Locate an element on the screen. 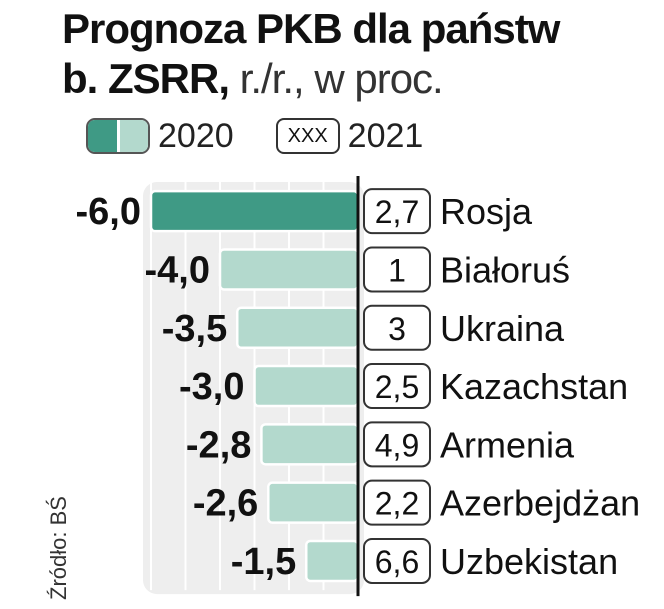 The height and width of the screenshot is (609, 664). value-label-2020: -6,0 is located at coordinates (108, 212).